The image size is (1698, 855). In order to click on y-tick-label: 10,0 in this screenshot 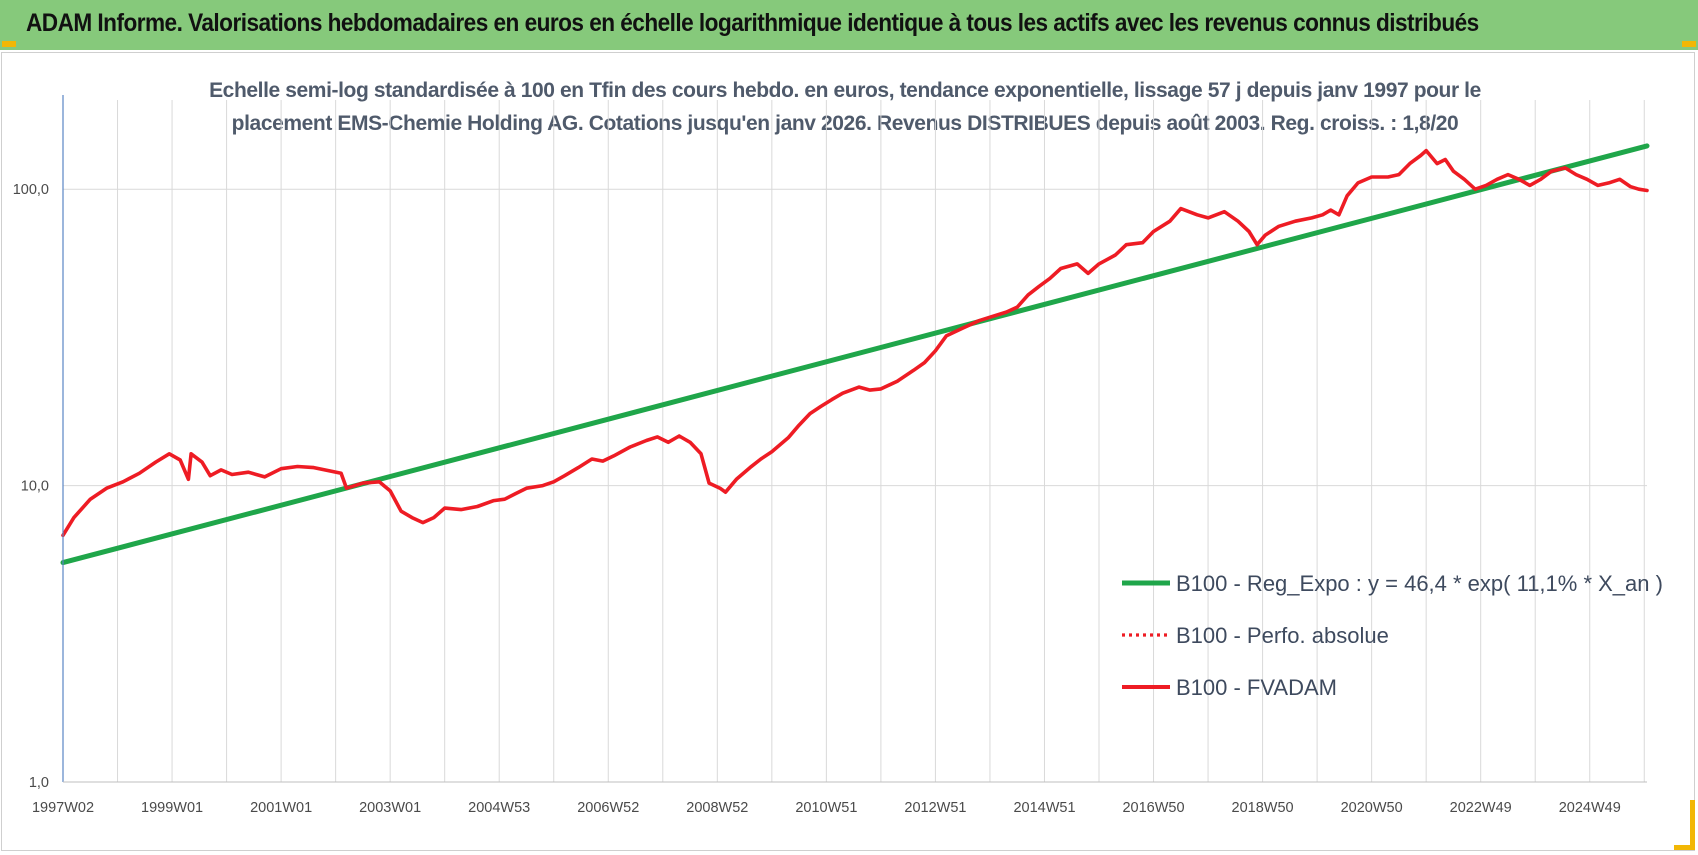, I will do `click(35, 487)`.